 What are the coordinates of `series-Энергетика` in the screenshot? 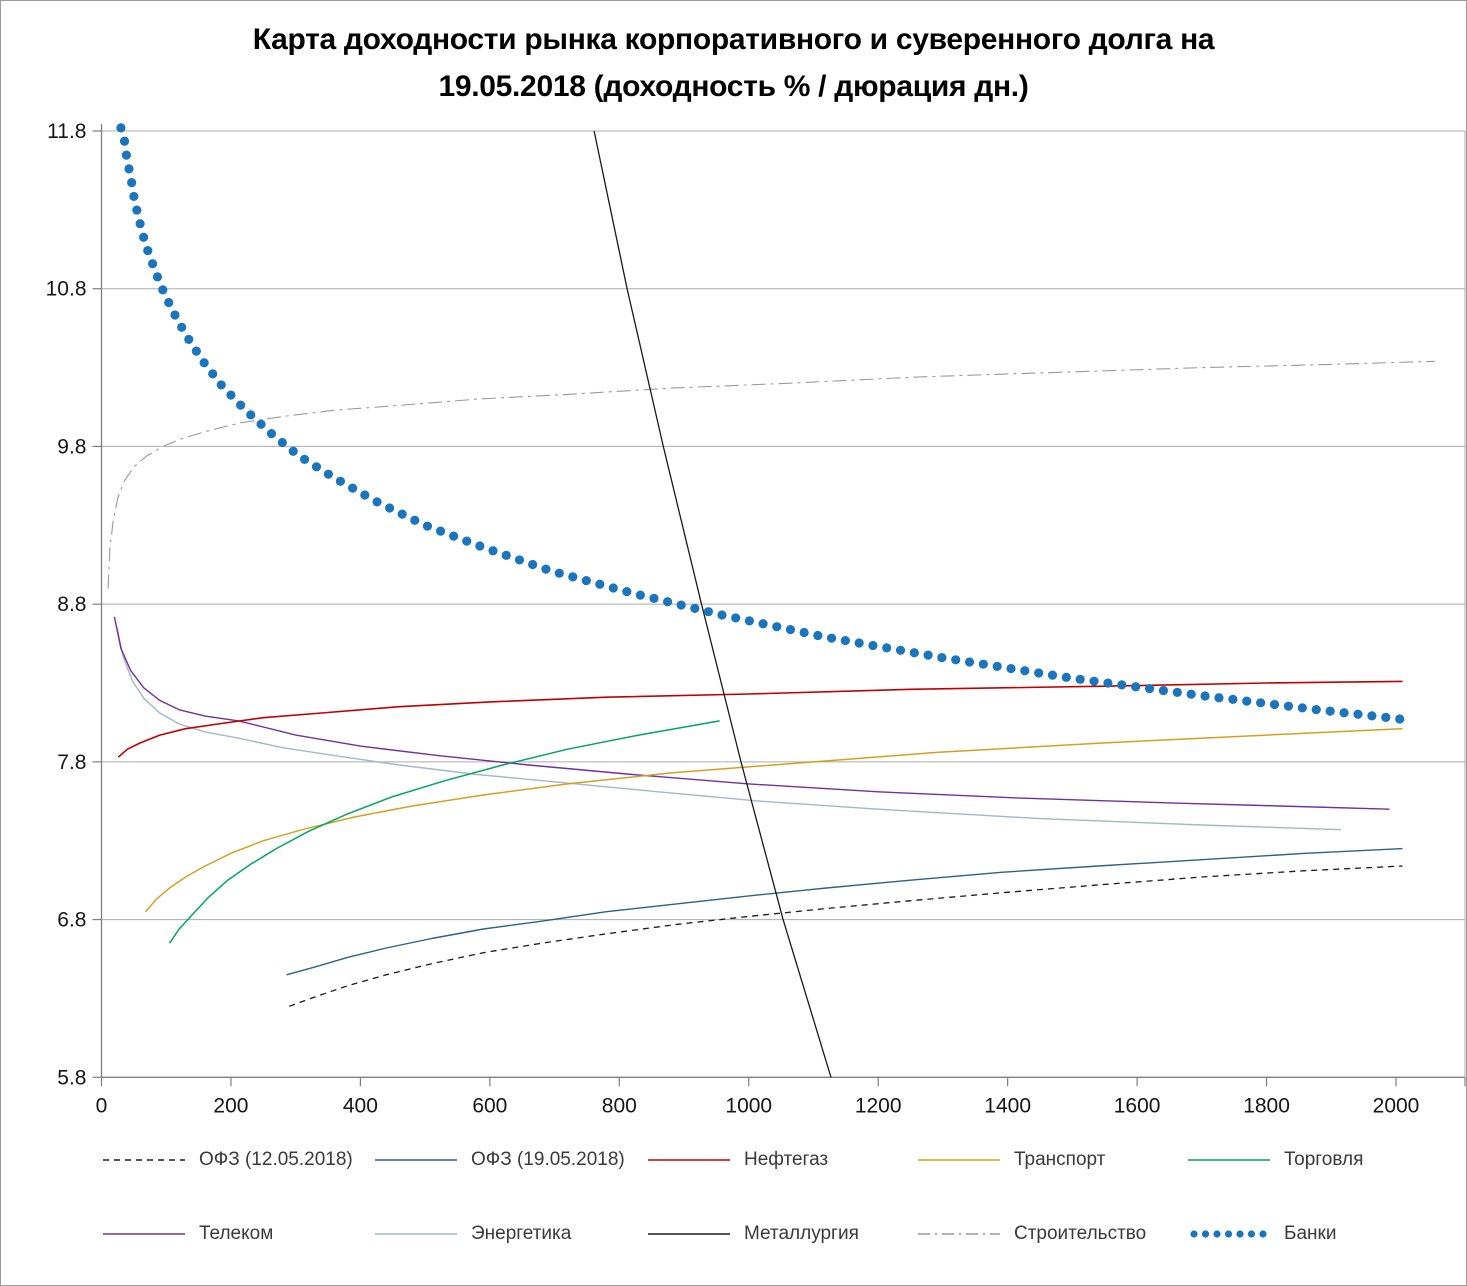 It's located at (729, 729).